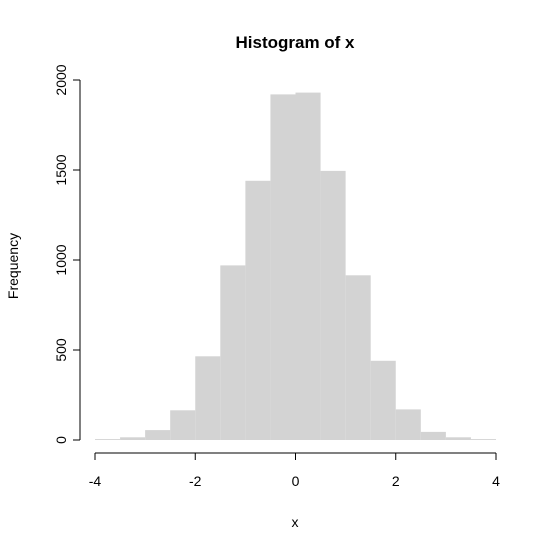 The image size is (553, 552). Describe the element at coordinates (296, 481) in the screenshot. I see `x-tick-label: 0` at that location.